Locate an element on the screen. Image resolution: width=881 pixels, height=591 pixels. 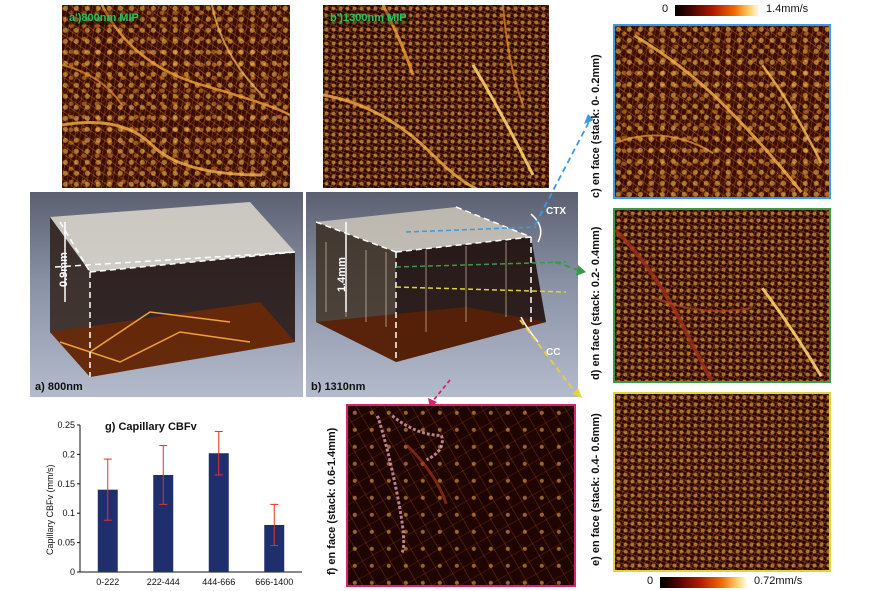
panel-f-en-face is located at coordinates (461, 495).